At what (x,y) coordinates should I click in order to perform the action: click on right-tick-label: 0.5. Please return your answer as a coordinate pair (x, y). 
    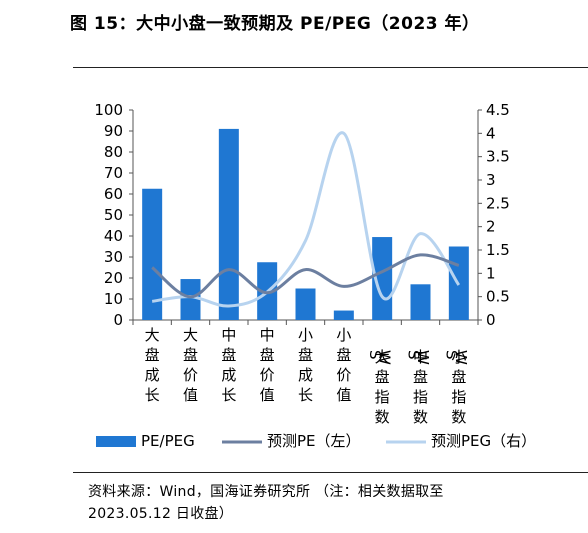
    Looking at the image, I should click on (498, 297).